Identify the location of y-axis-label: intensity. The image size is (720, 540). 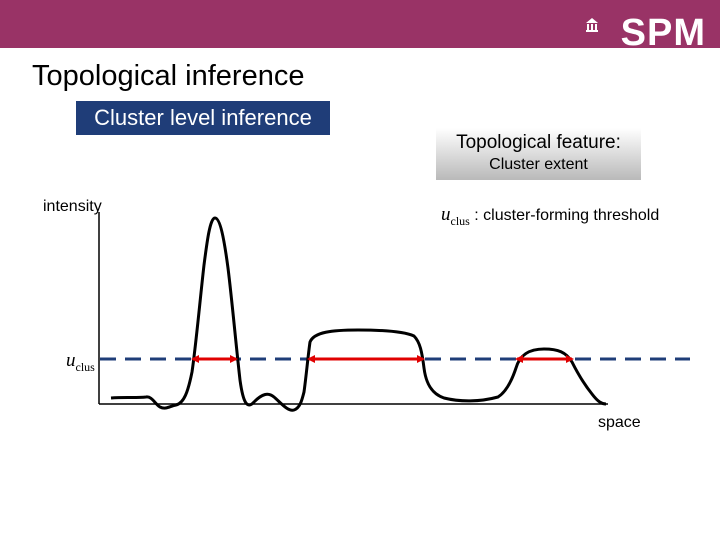
(72, 206).